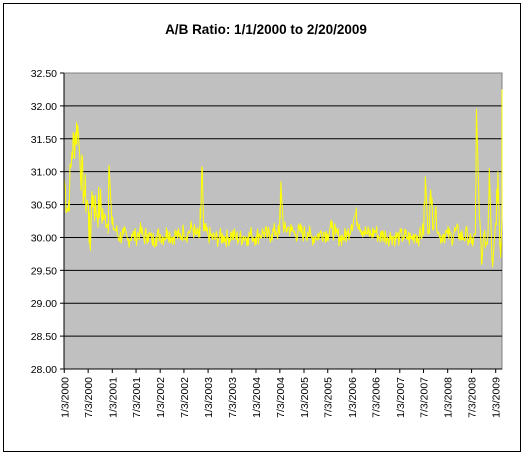 The image size is (530, 460). What do you see at coordinates (44, 370) in the screenshot?
I see `y-tick-label: 28.00` at bounding box center [44, 370].